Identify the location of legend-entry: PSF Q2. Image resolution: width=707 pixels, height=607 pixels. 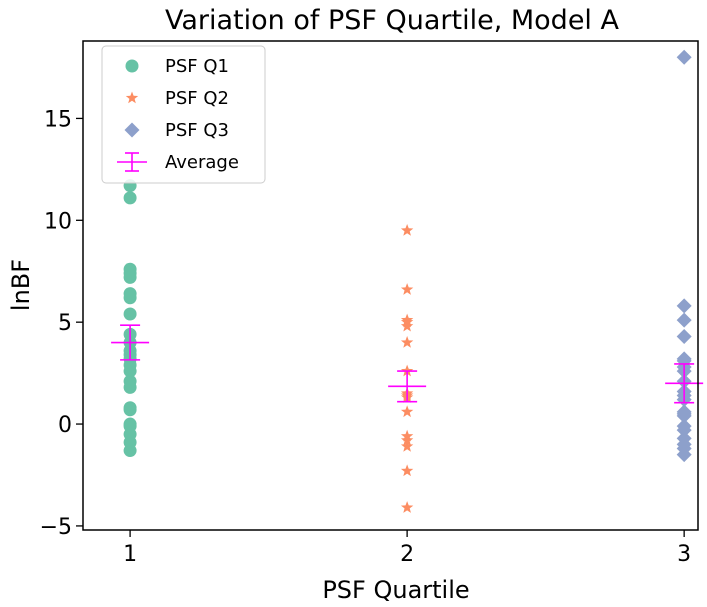
(177, 98).